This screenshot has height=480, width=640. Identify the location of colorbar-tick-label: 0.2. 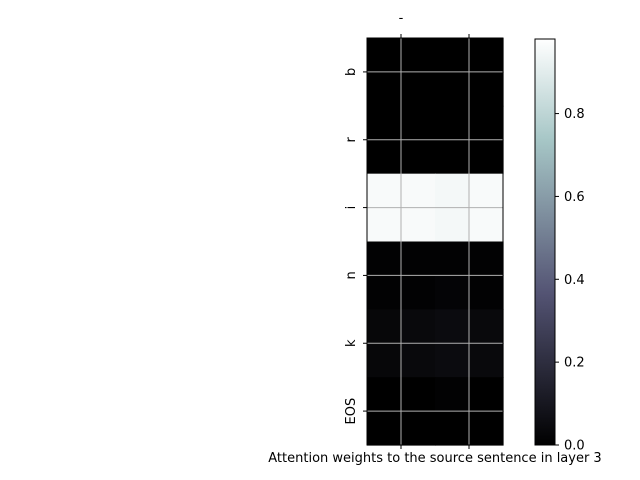
(574, 363).